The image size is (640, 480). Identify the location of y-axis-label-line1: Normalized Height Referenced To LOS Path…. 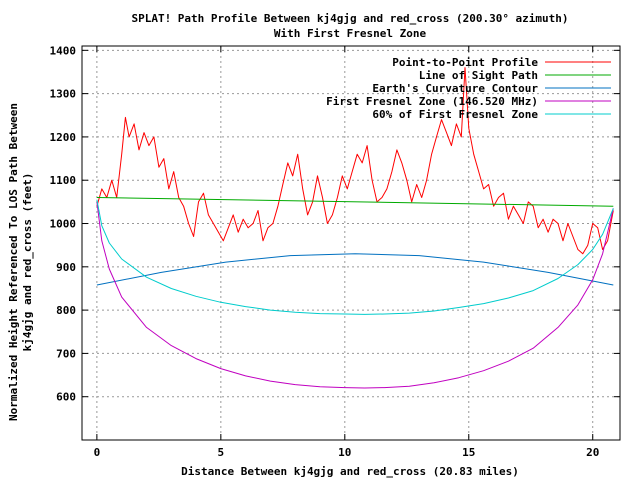
(13, 262).